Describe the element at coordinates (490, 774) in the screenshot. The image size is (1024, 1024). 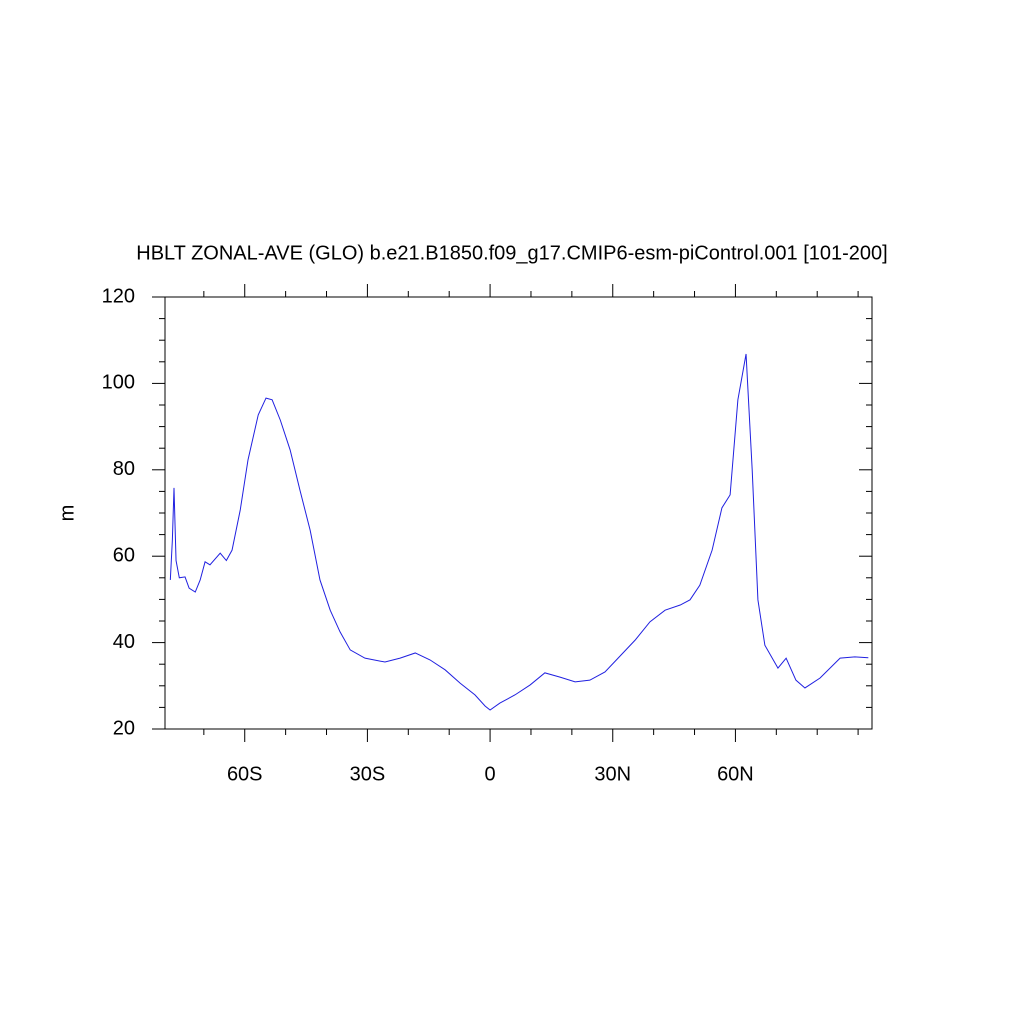
I see `x-tick-label: 0` at that location.